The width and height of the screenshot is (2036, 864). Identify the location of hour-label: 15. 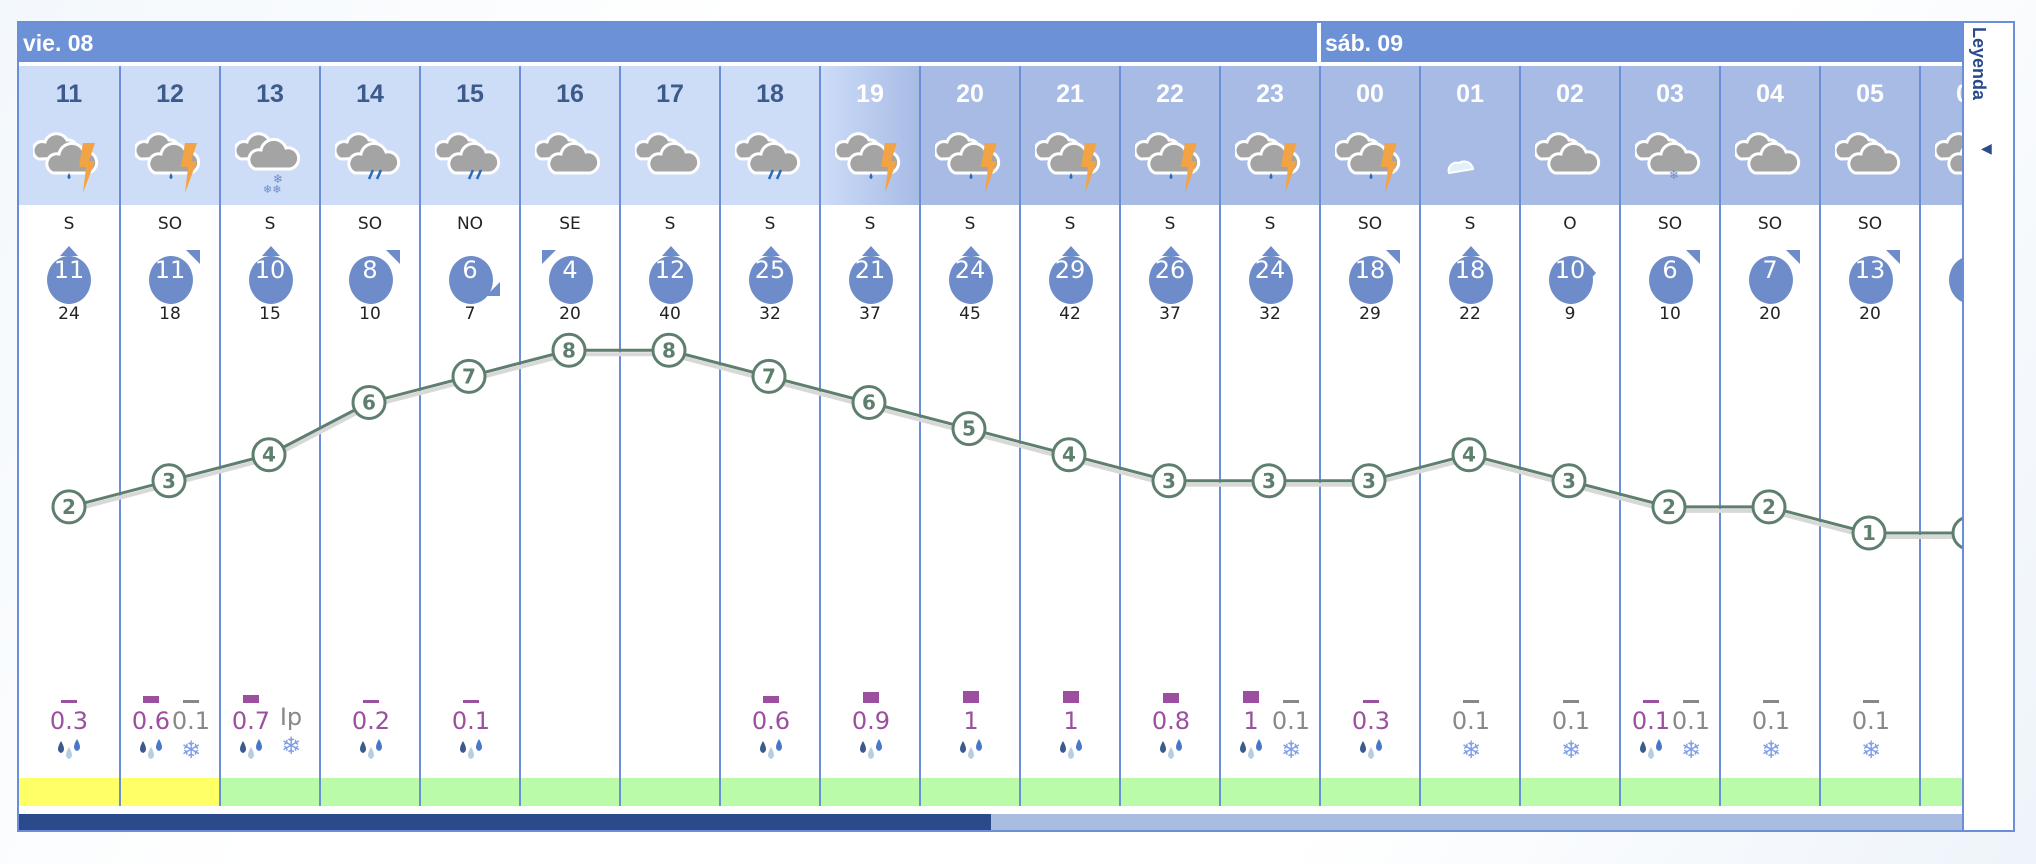
(470, 94).